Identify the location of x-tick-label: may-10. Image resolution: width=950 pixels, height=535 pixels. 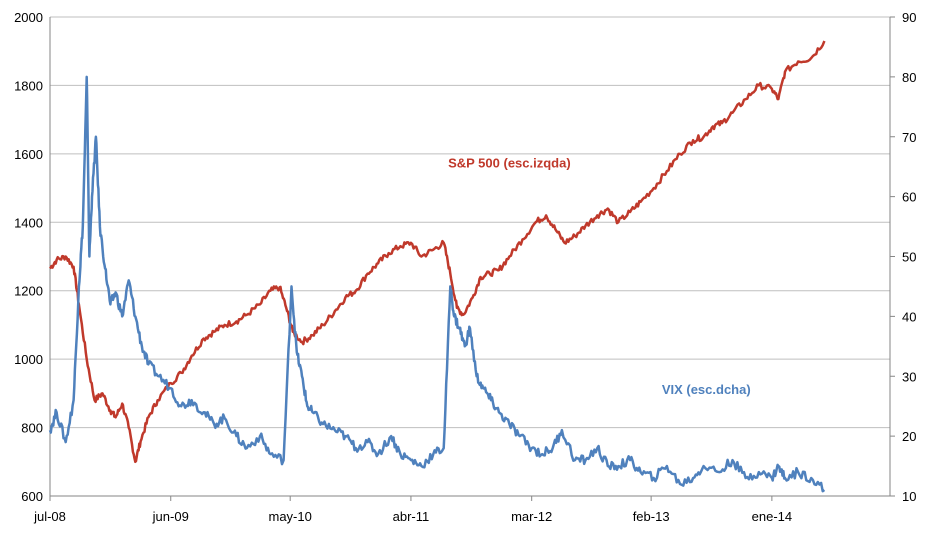
(290, 516).